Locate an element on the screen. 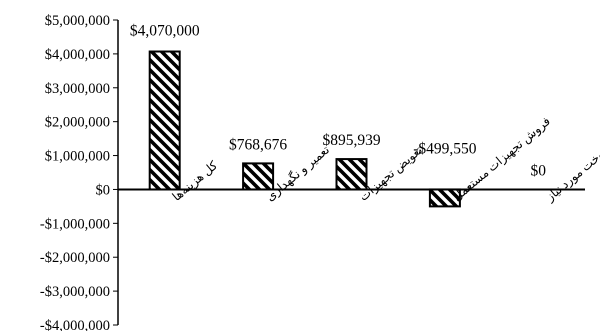 This screenshot has width=600, height=331. y-tick-label: -$3,000,000 is located at coordinates (75, 292).